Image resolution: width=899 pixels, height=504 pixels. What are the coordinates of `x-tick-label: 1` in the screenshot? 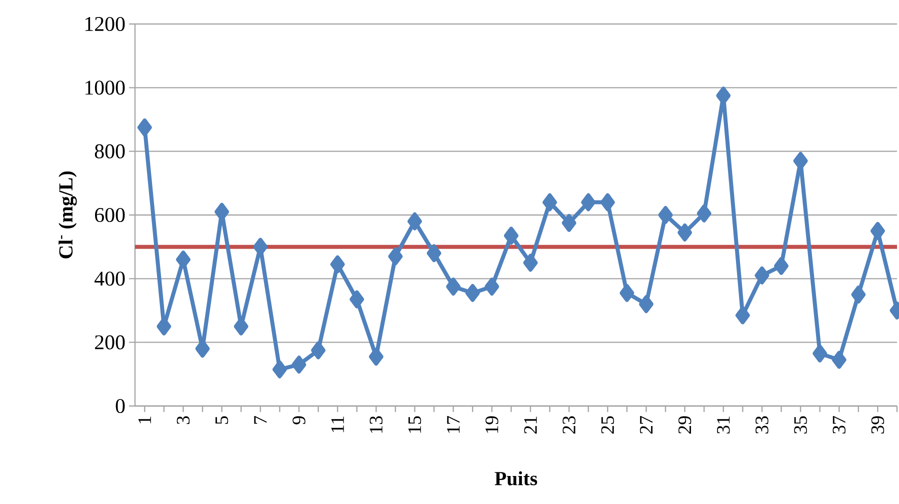 It's located at (144, 420).